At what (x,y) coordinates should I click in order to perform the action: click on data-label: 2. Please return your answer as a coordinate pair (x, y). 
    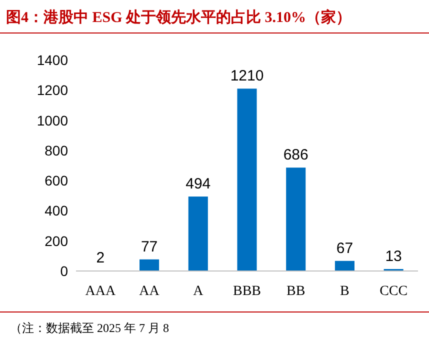
    Looking at the image, I should click on (100, 258).